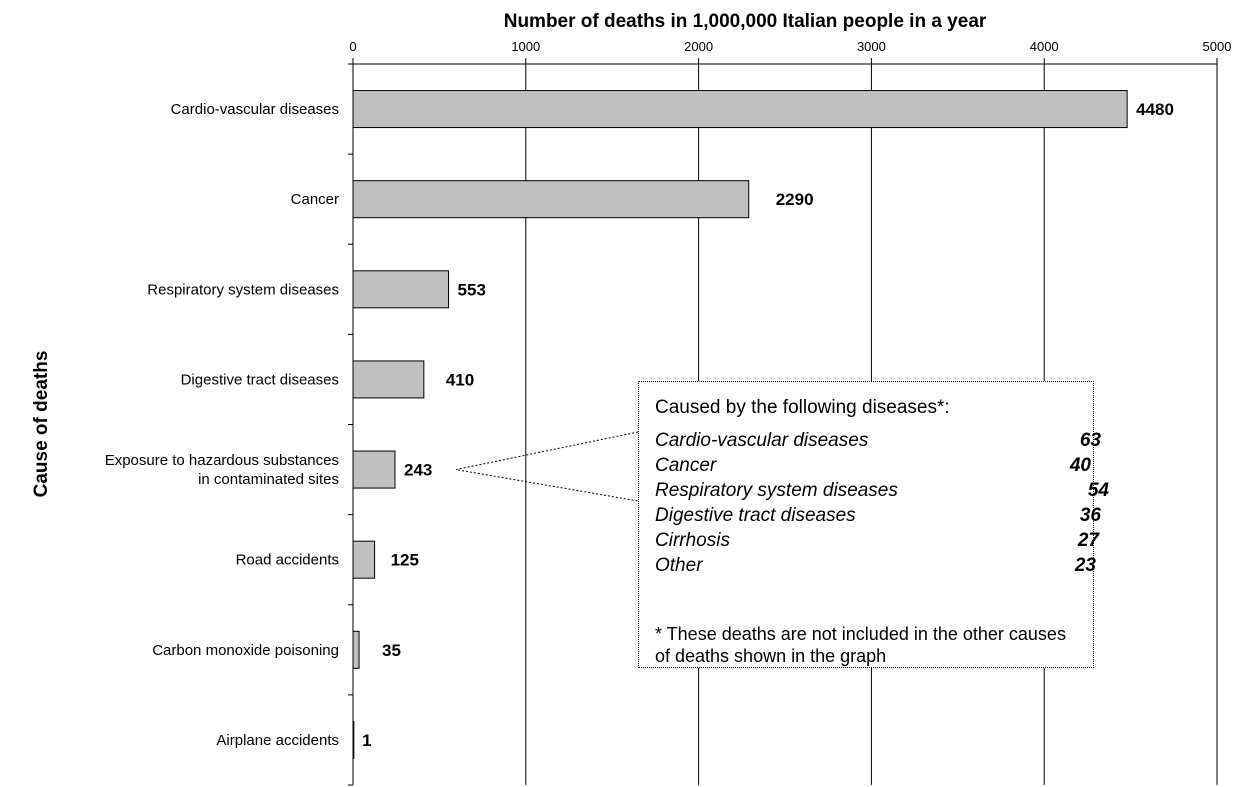 The image size is (1242, 787). I want to click on value-label: 410, so click(460, 379).